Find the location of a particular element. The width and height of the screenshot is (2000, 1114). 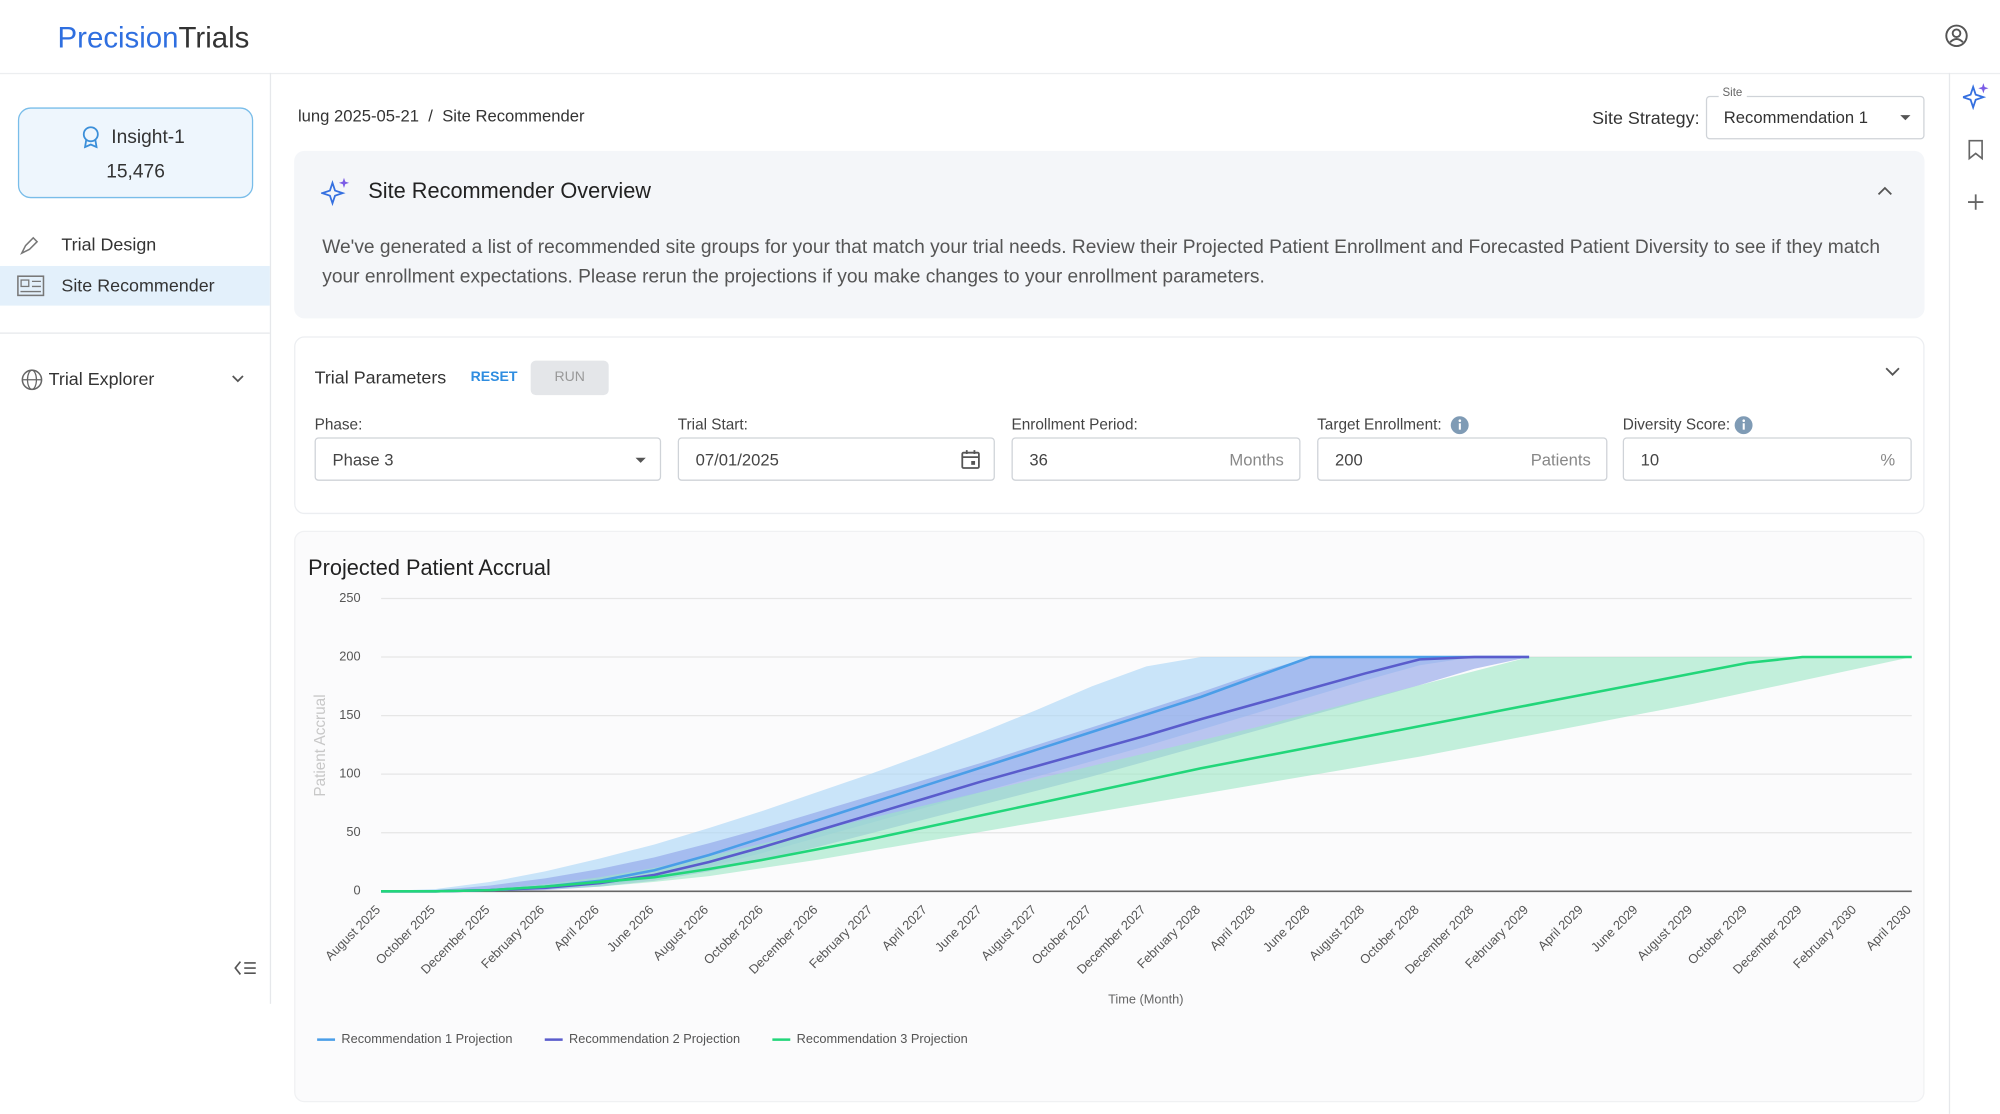

logo: PrecisionTrials is located at coordinates (154, 37).